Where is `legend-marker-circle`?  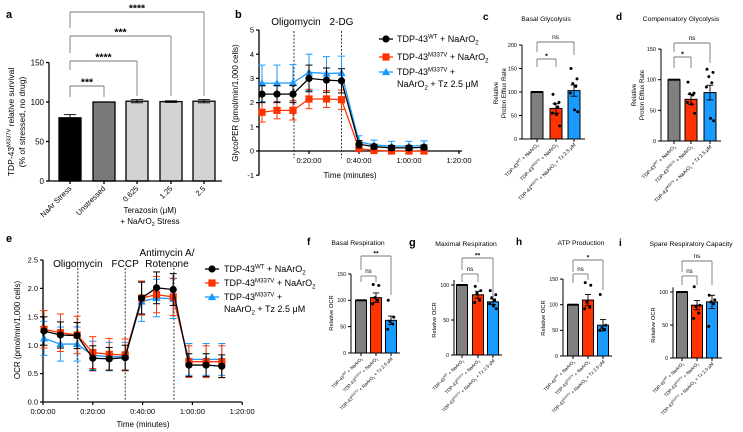
legend-marker-circle is located at coordinates (386, 39).